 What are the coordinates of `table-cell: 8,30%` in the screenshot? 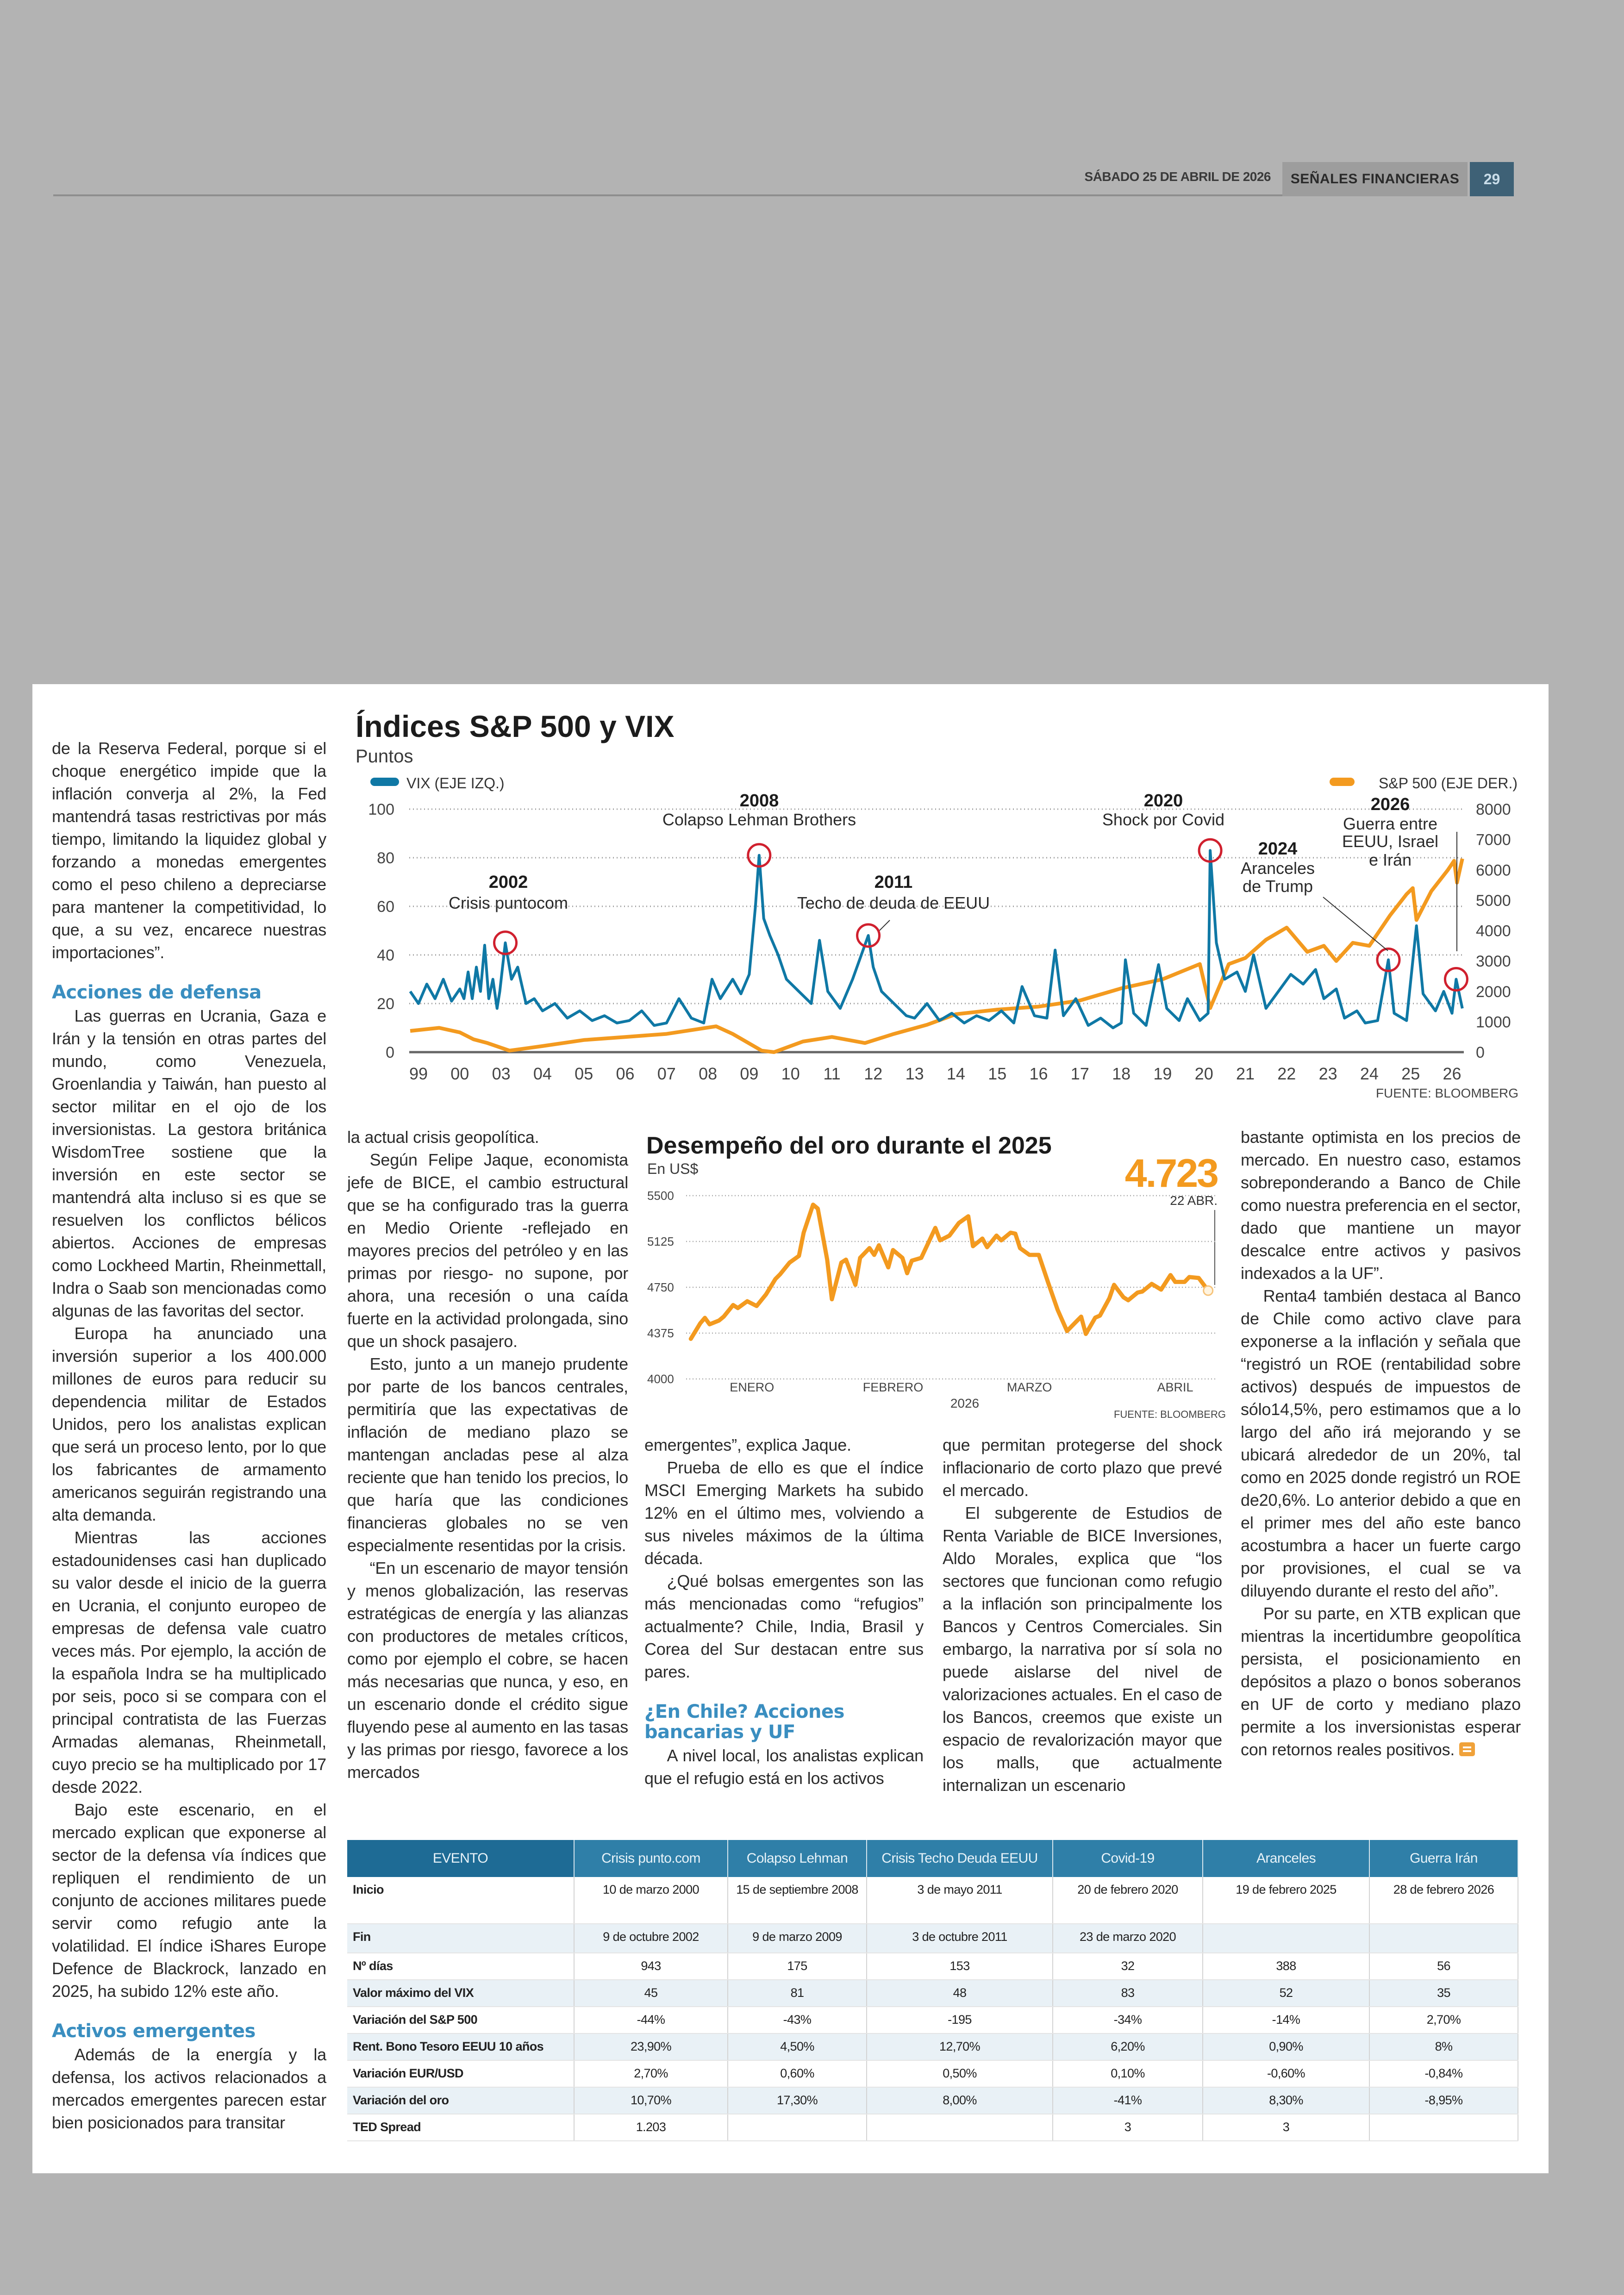 It's located at (1286, 2100).